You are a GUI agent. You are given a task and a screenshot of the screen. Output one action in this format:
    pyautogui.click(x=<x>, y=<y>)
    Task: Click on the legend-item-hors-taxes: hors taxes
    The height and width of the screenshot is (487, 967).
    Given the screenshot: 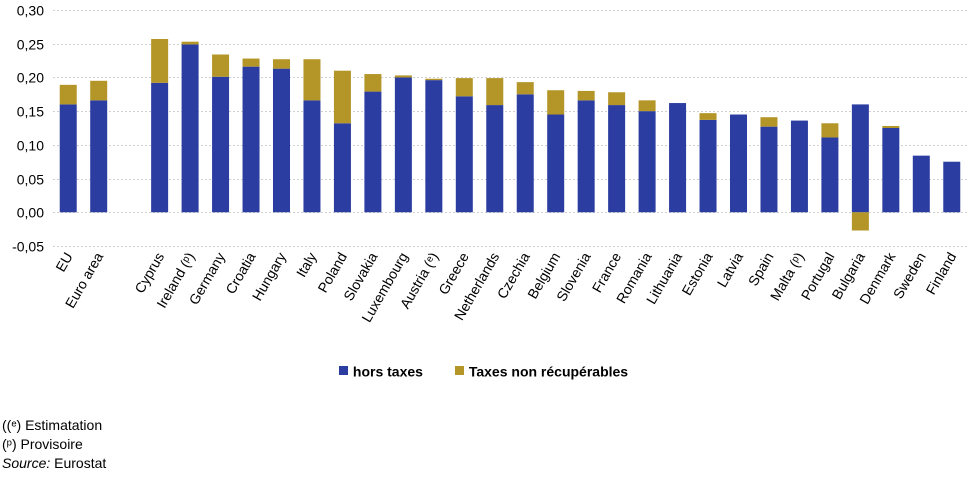 What is the action you would take?
    pyautogui.click(x=380, y=370)
    